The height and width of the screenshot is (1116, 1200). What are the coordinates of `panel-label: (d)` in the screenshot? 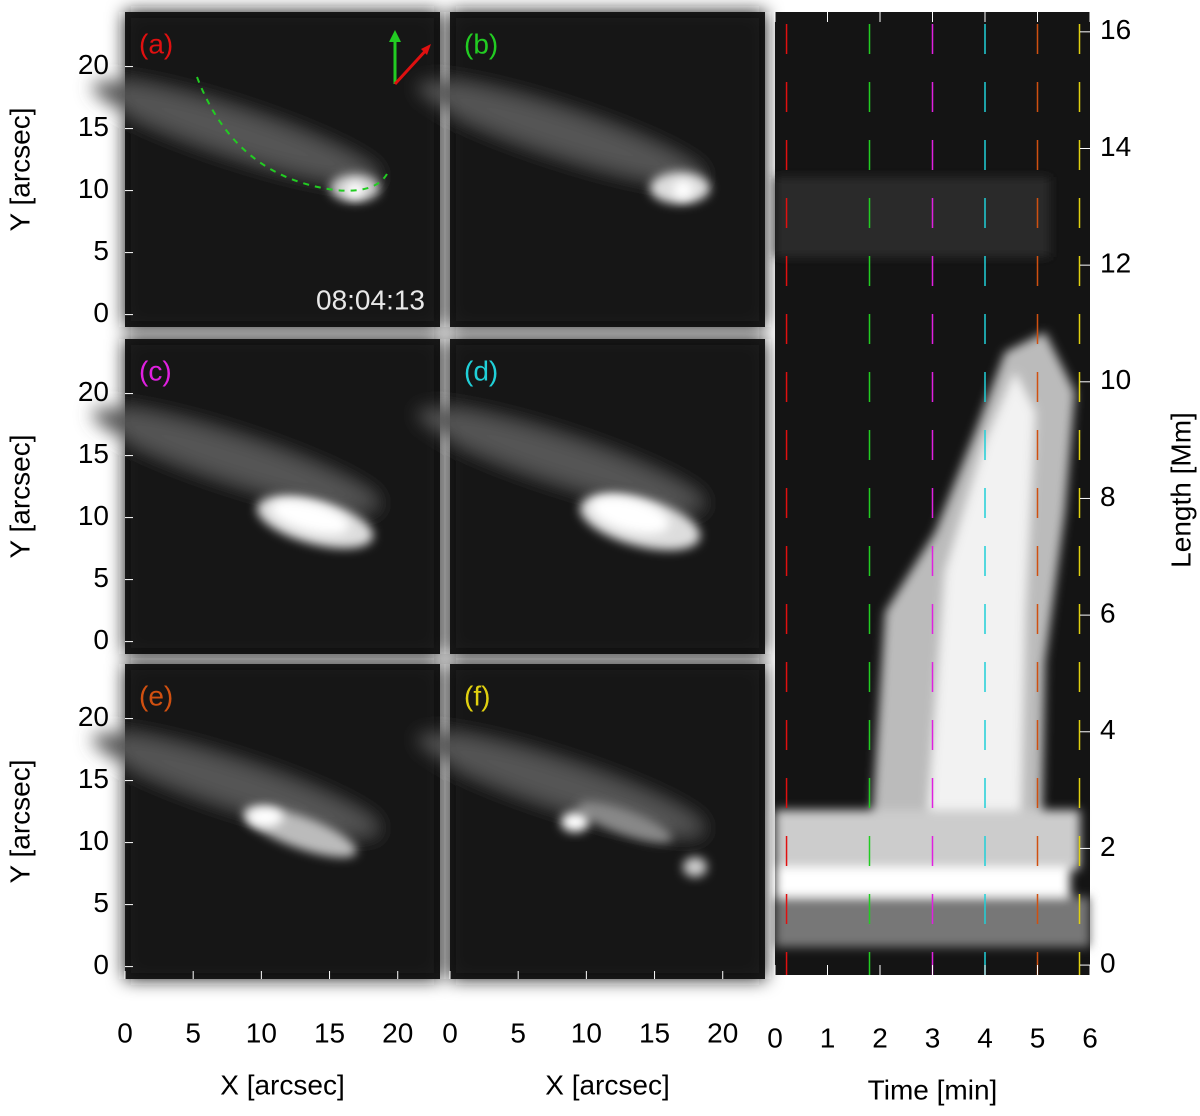 It's located at (481, 370).